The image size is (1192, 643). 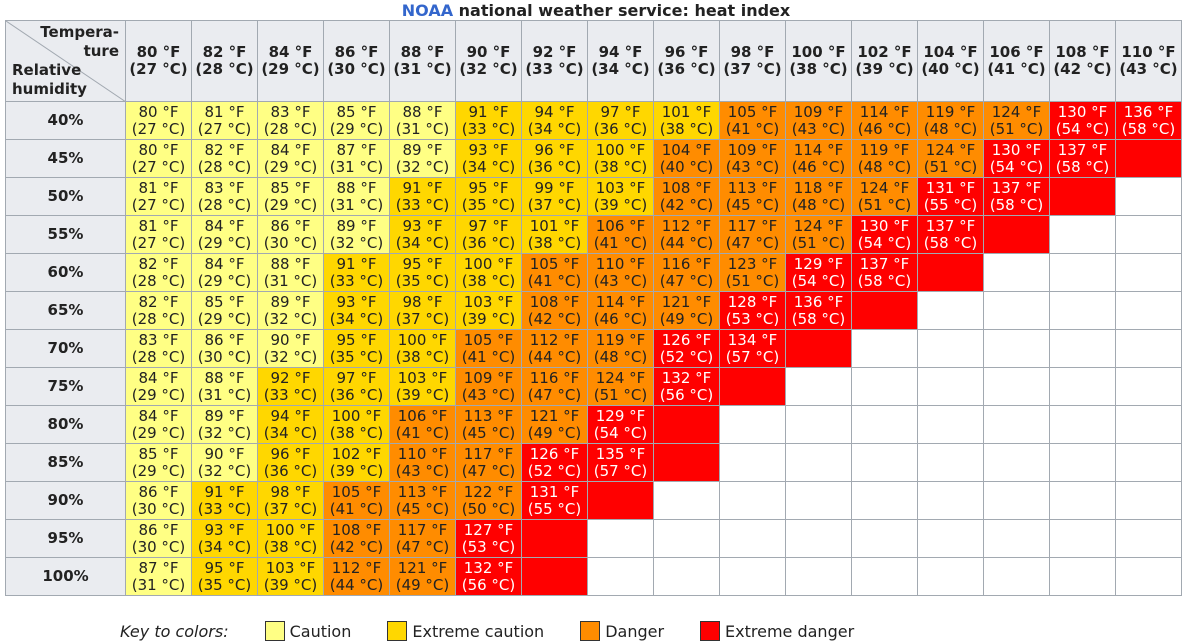 I want to click on extreme-danger-swatch, so click(x=710, y=631).